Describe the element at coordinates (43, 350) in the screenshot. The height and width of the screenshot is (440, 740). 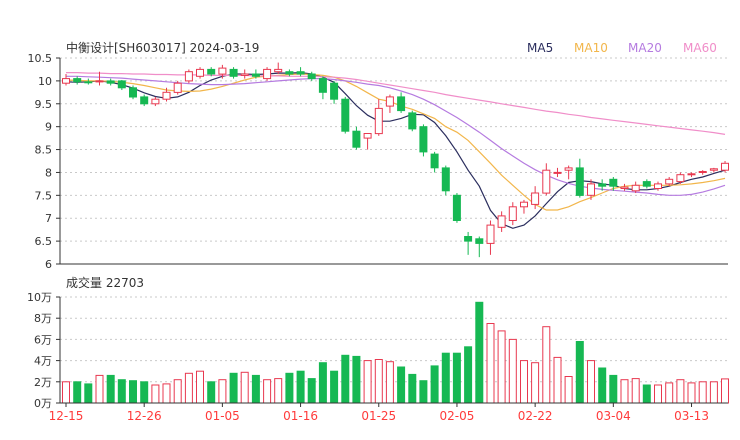
I see `volume-axis: 10万 8万 6万 4万 2万 0万` at that location.